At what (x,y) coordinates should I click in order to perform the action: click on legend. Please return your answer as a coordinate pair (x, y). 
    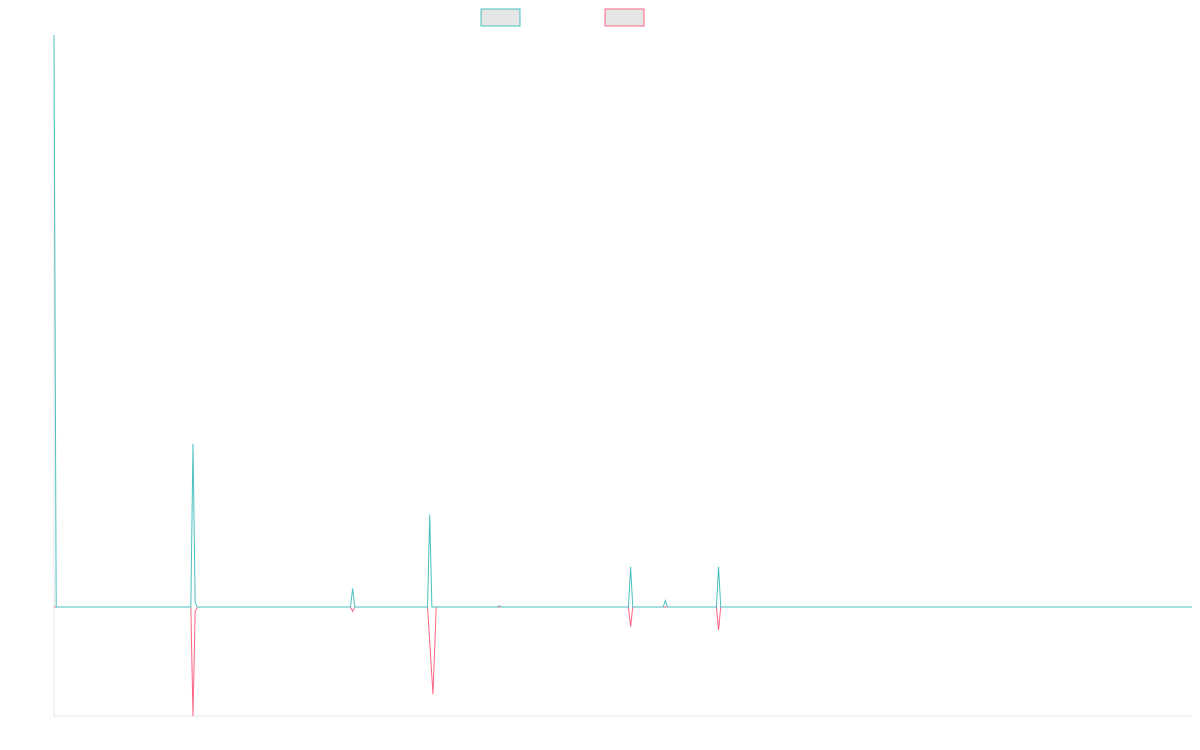
    Looking at the image, I should click on (562, 17).